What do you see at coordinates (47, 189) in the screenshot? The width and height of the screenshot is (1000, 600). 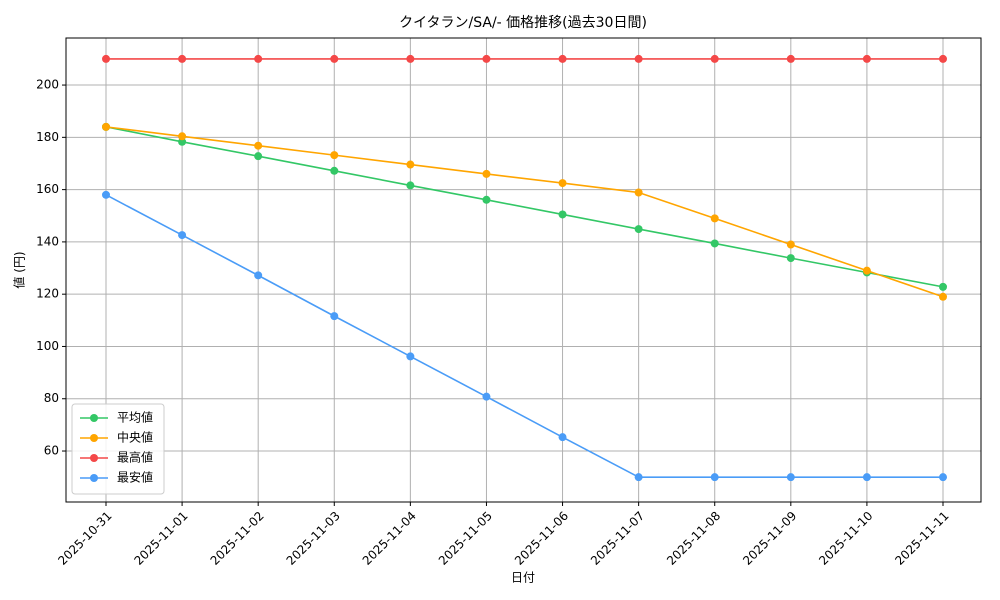 I see `y-tick-label: 160` at bounding box center [47, 189].